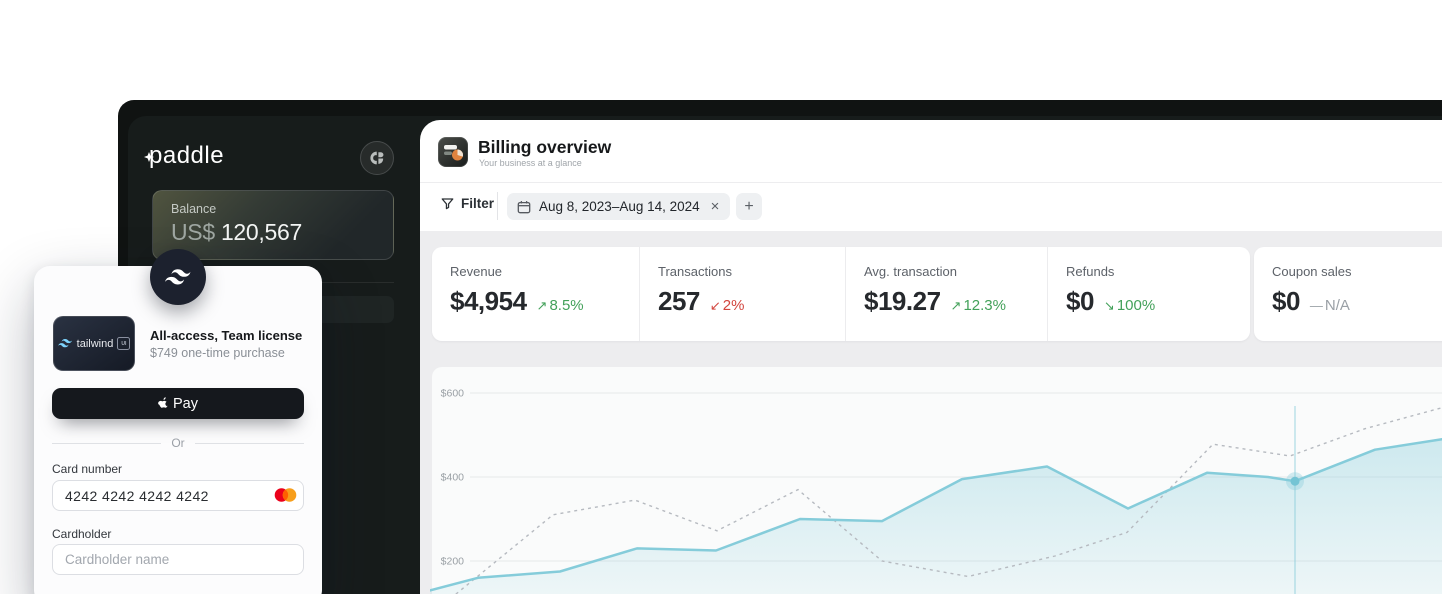  I want to click on balance-label: Balance, so click(194, 209).